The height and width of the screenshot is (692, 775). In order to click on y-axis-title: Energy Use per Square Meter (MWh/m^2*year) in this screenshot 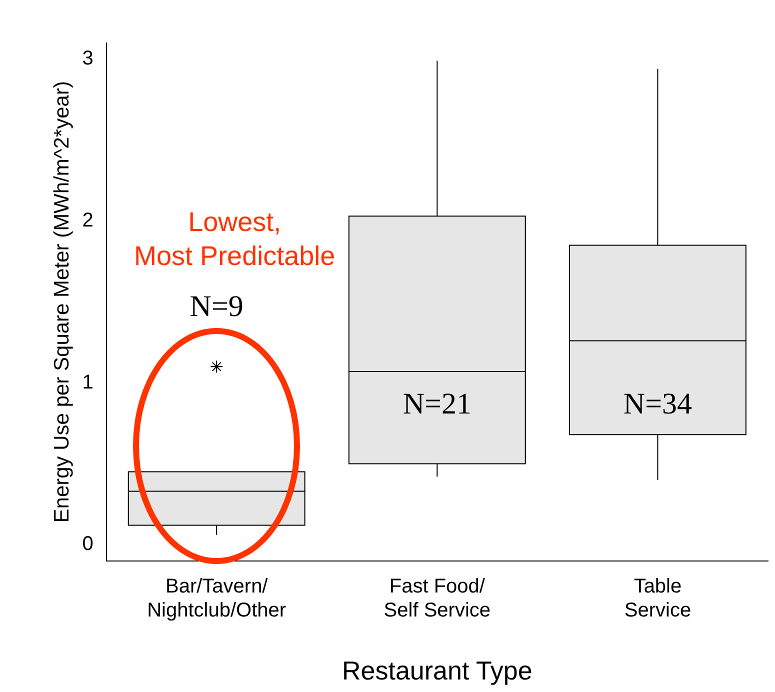, I will do `click(62, 302)`.